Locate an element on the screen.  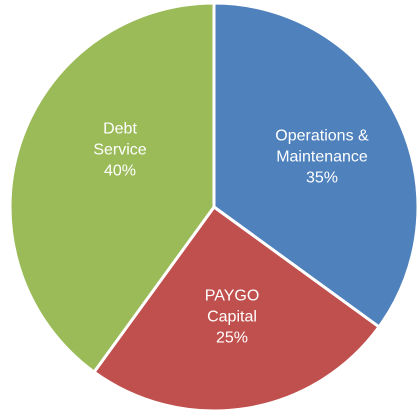
slice-category: PAYGO Capital is located at coordinates (232, 306).